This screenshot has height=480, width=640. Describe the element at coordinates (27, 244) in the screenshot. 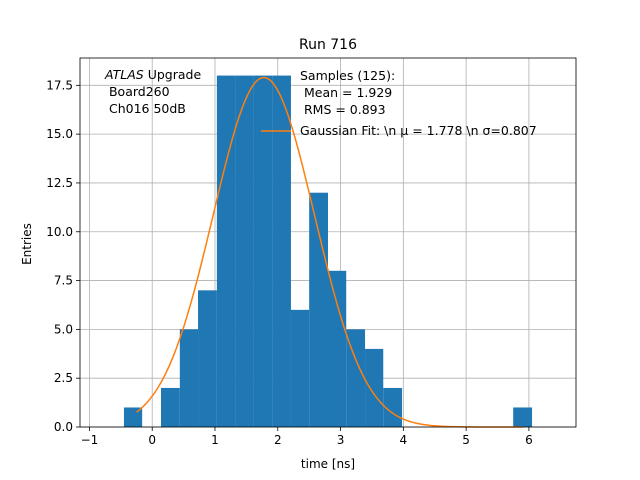

I see `y-axis-label: Entries` at that location.